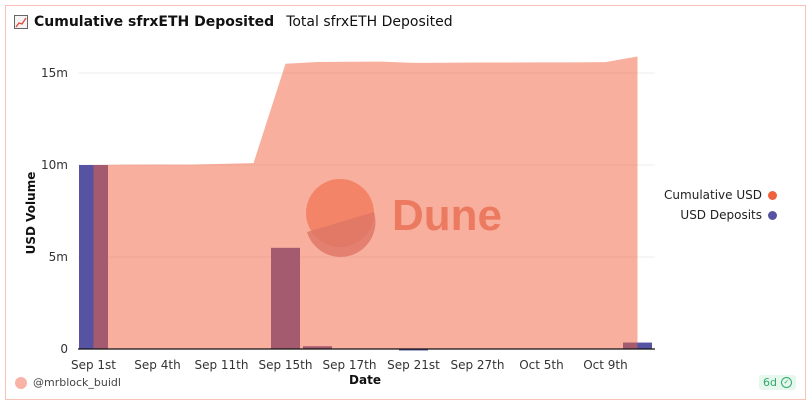  What do you see at coordinates (64, 349) in the screenshot?
I see `y-tick-label: 0` at bounding box center [64, 349].